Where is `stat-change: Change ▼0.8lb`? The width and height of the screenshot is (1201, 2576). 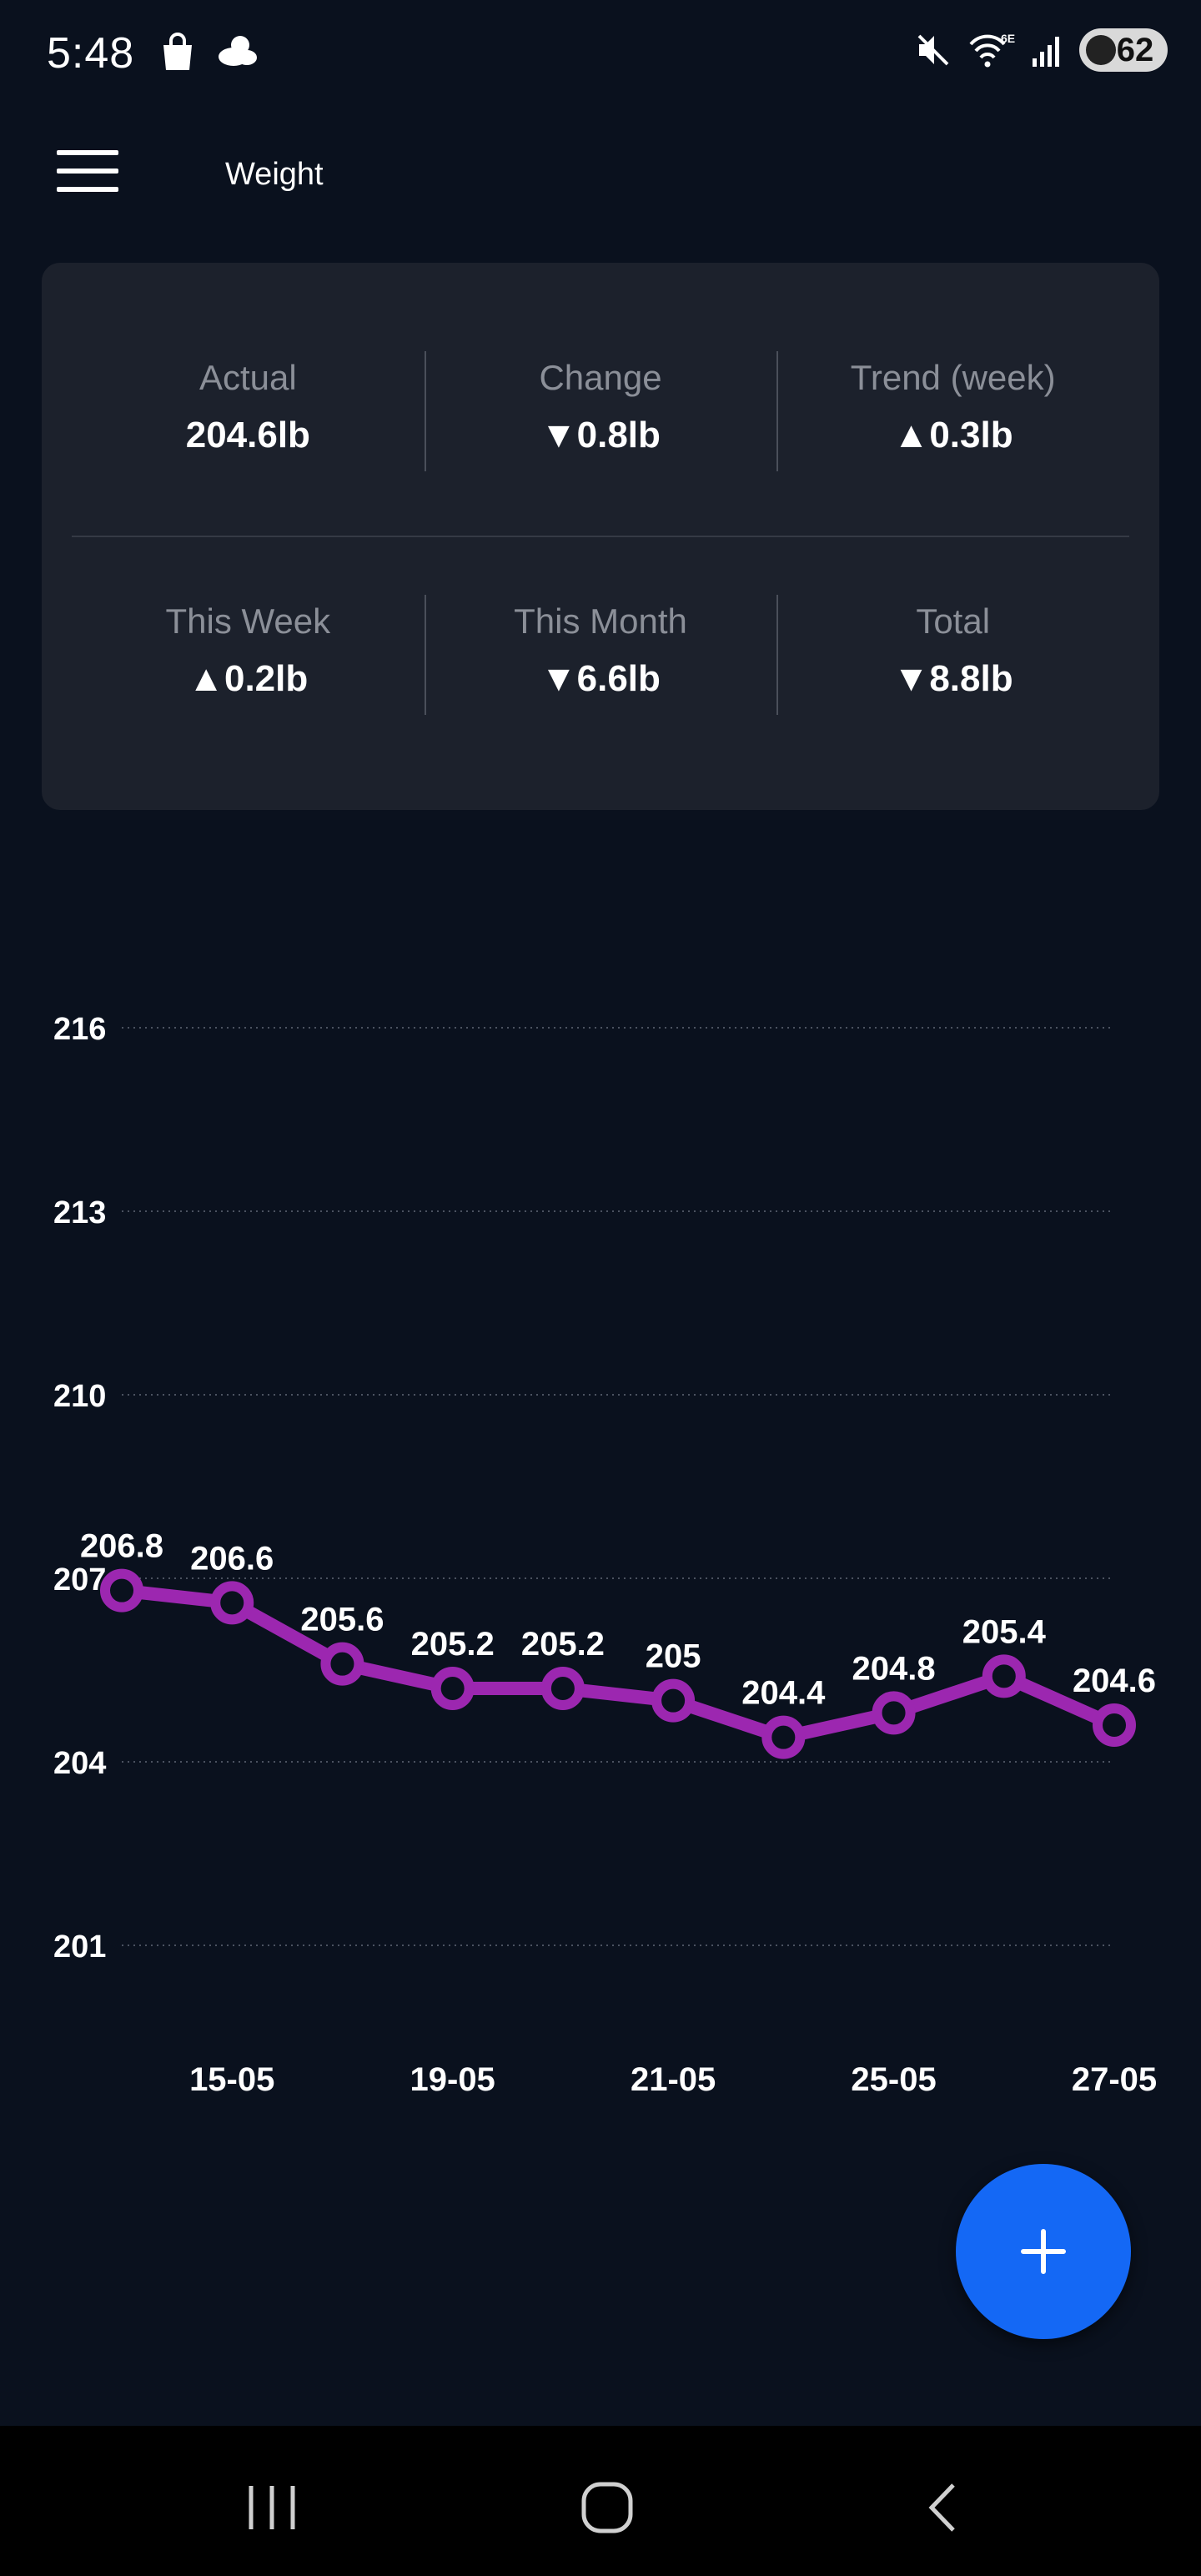 stat-change: Change ▼0.8lb is located at coordinates (601, 415).